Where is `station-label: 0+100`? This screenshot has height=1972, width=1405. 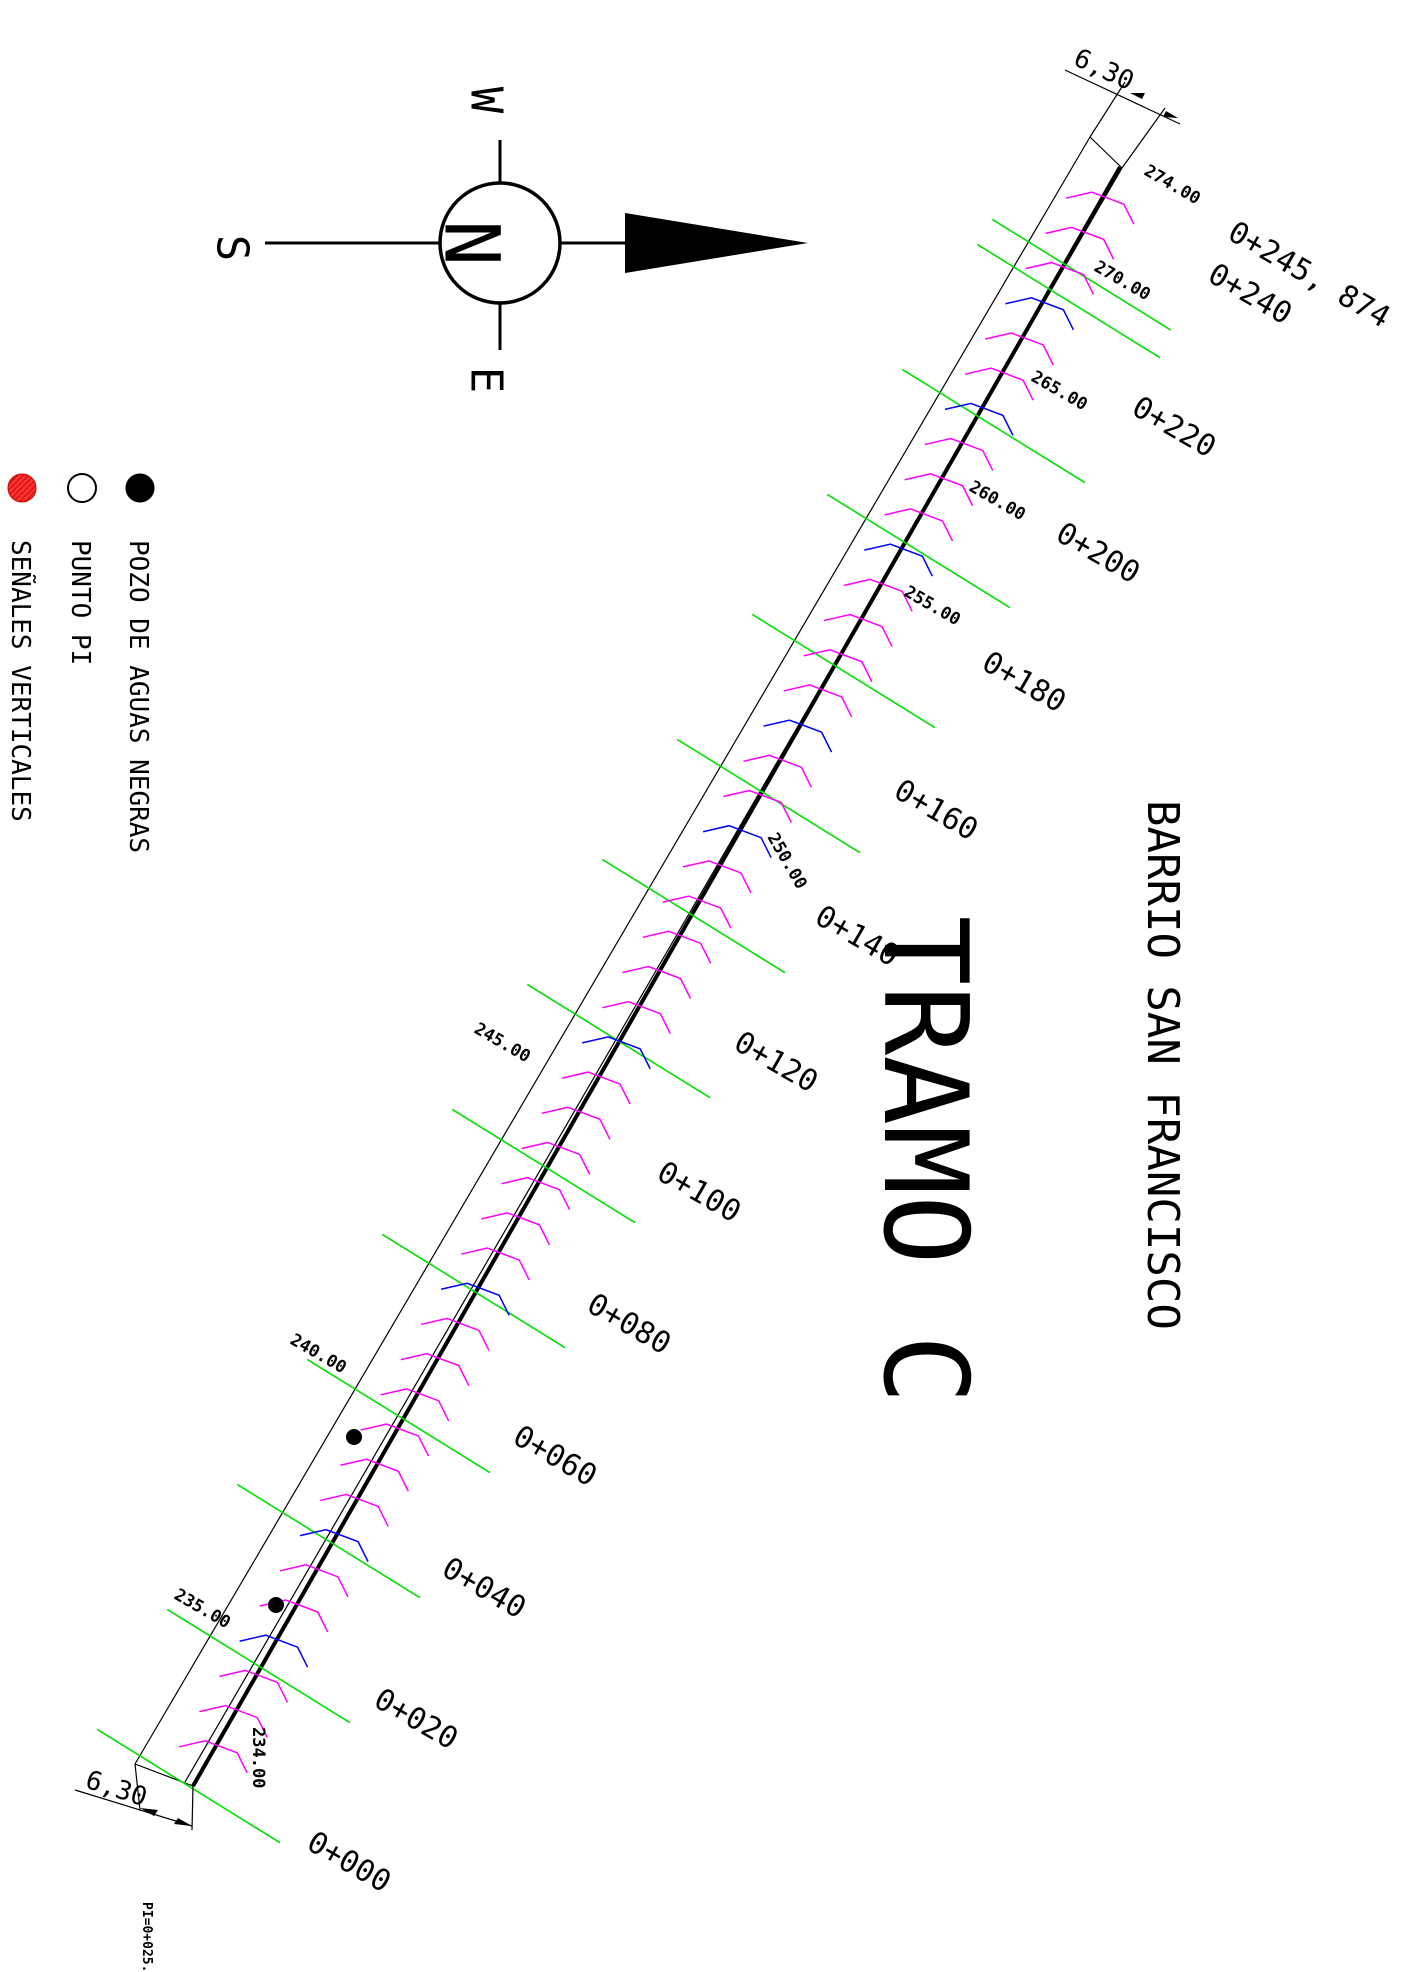
station-label: 0+100 is located at coordinates (699, 1192).